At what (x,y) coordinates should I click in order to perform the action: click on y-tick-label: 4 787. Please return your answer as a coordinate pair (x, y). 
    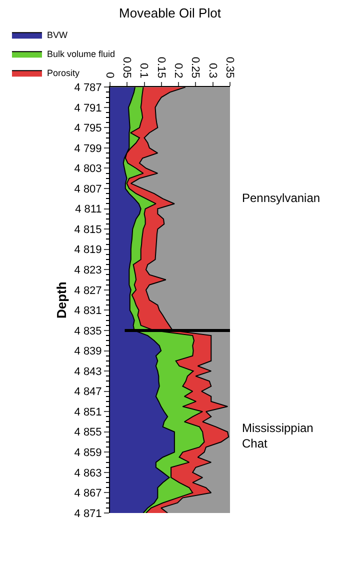
    Looking at the image, I should click on (88, 88).